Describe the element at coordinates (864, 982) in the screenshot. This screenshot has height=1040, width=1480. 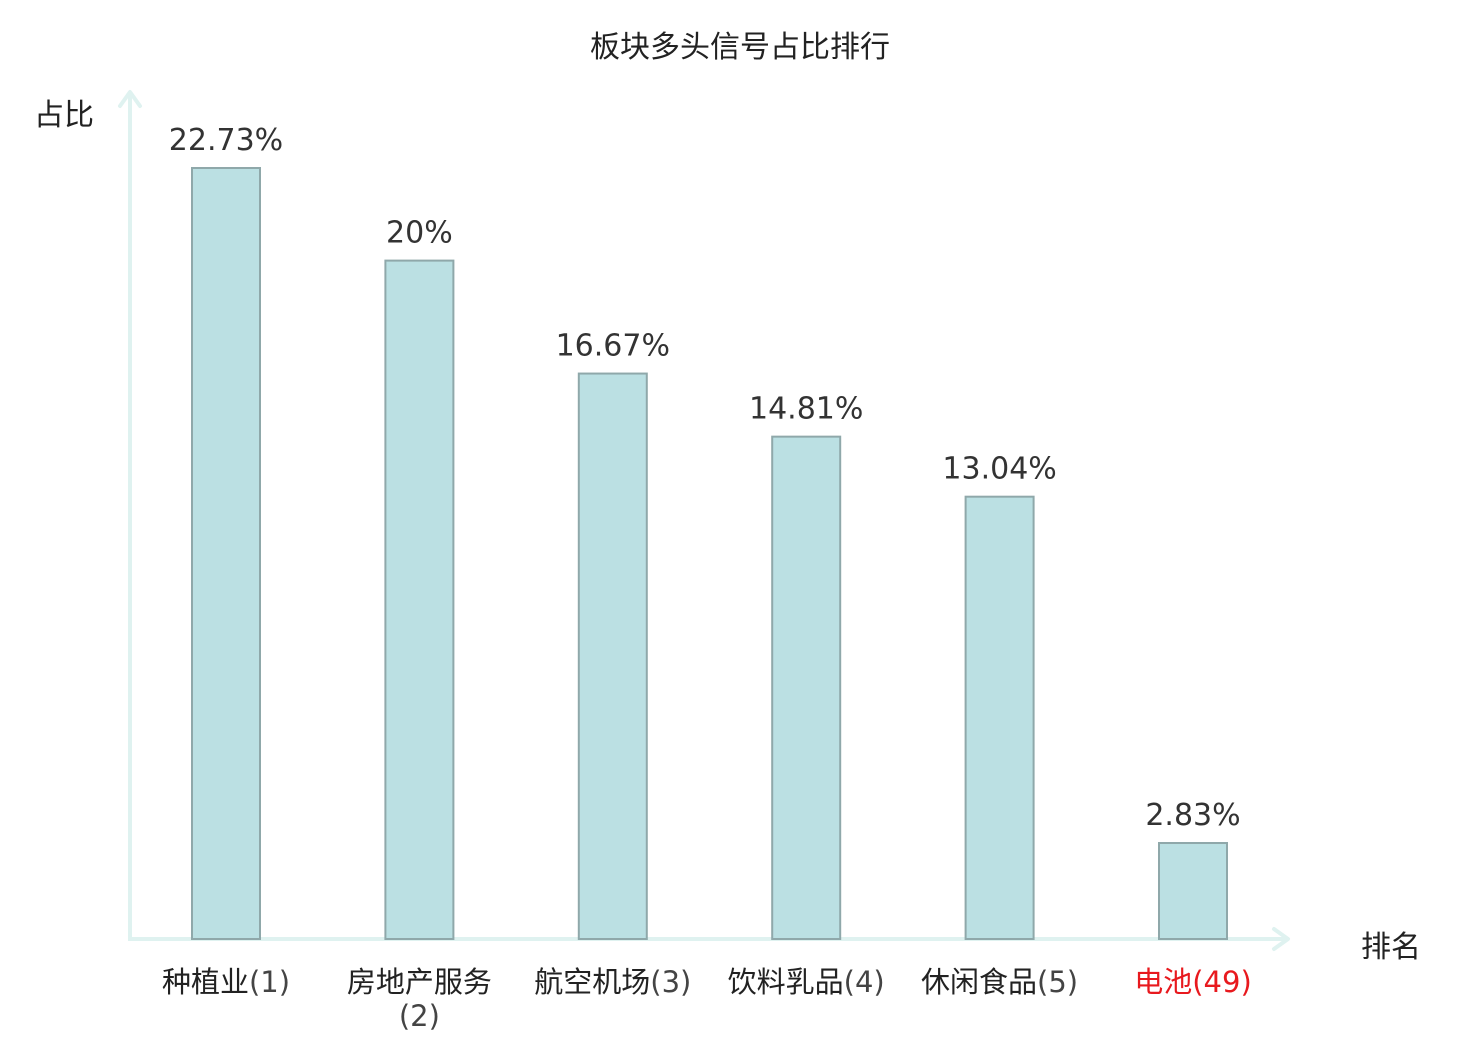
I see `category-rank: (4)` at that location.